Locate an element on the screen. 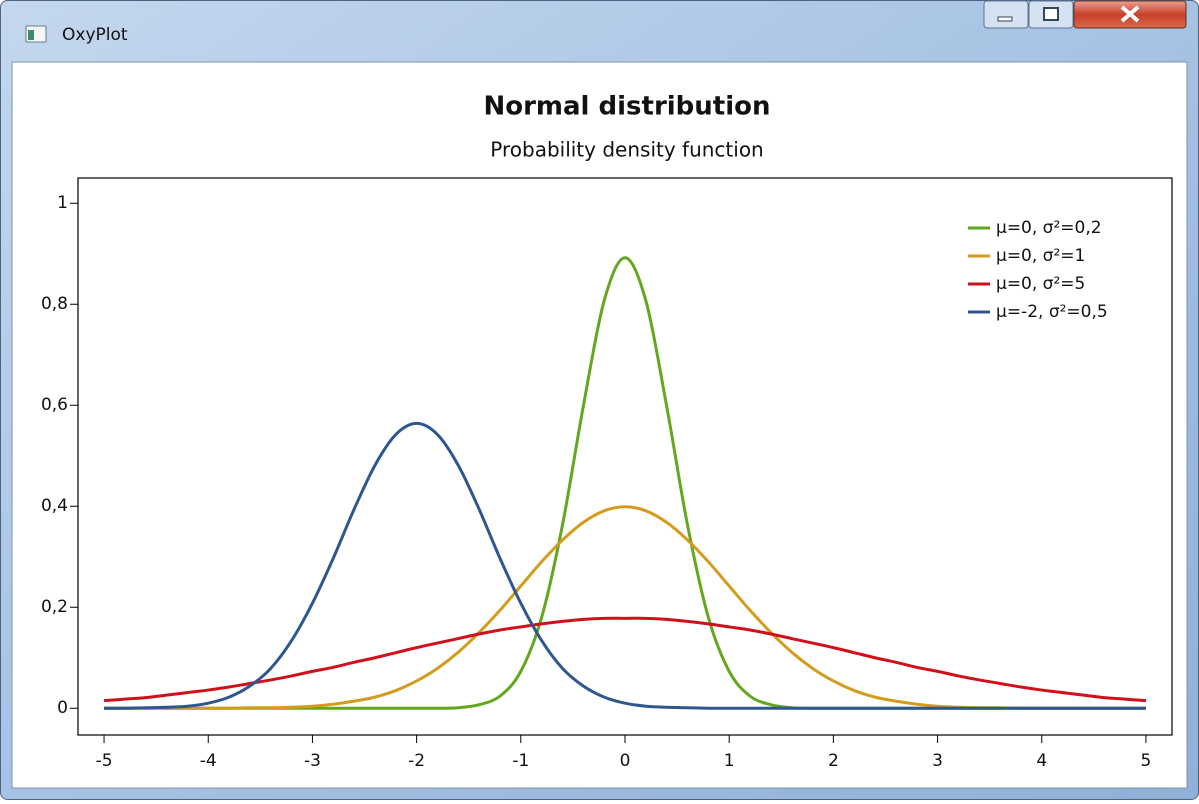 Image resolution: width=1199 pixels, height=804 pixels. legend-label: μ=0, σ²=5 is located at coordinates (1040, 284).